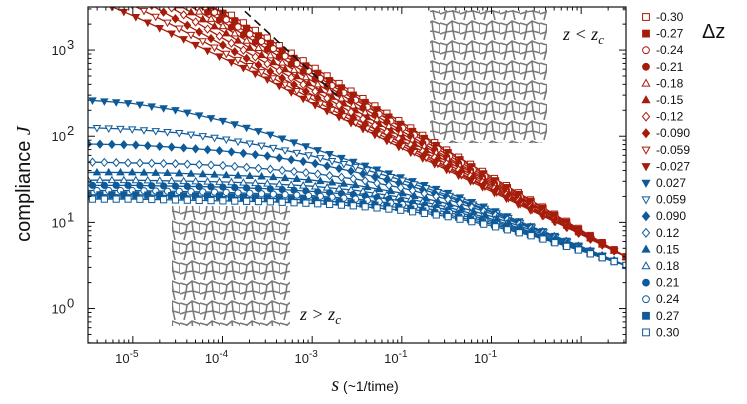 This screenshot has width=747, height=404. I want to click on y-tick-exponent: 1, so click(70, 216).